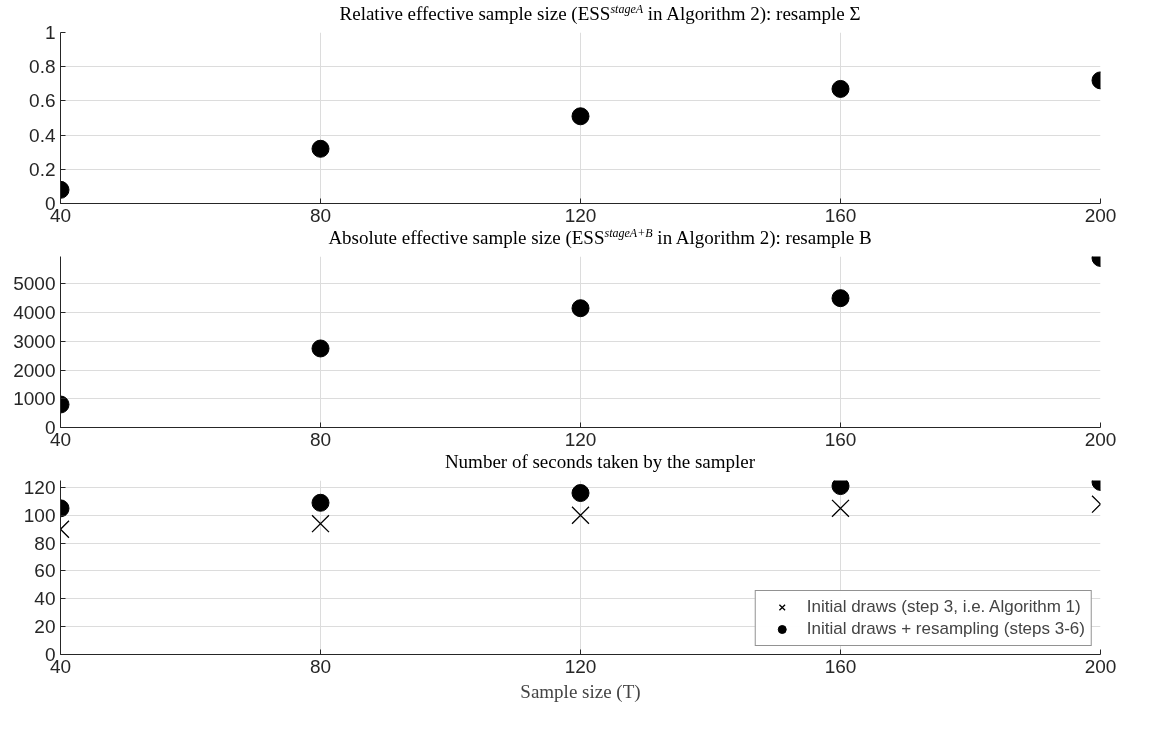 Image resolution: width=1149 pixels, height=732 pixels. Describe the element at coordinates (42, 67) in the screenshot. I see `y-tick-label: 0.8` at that location.